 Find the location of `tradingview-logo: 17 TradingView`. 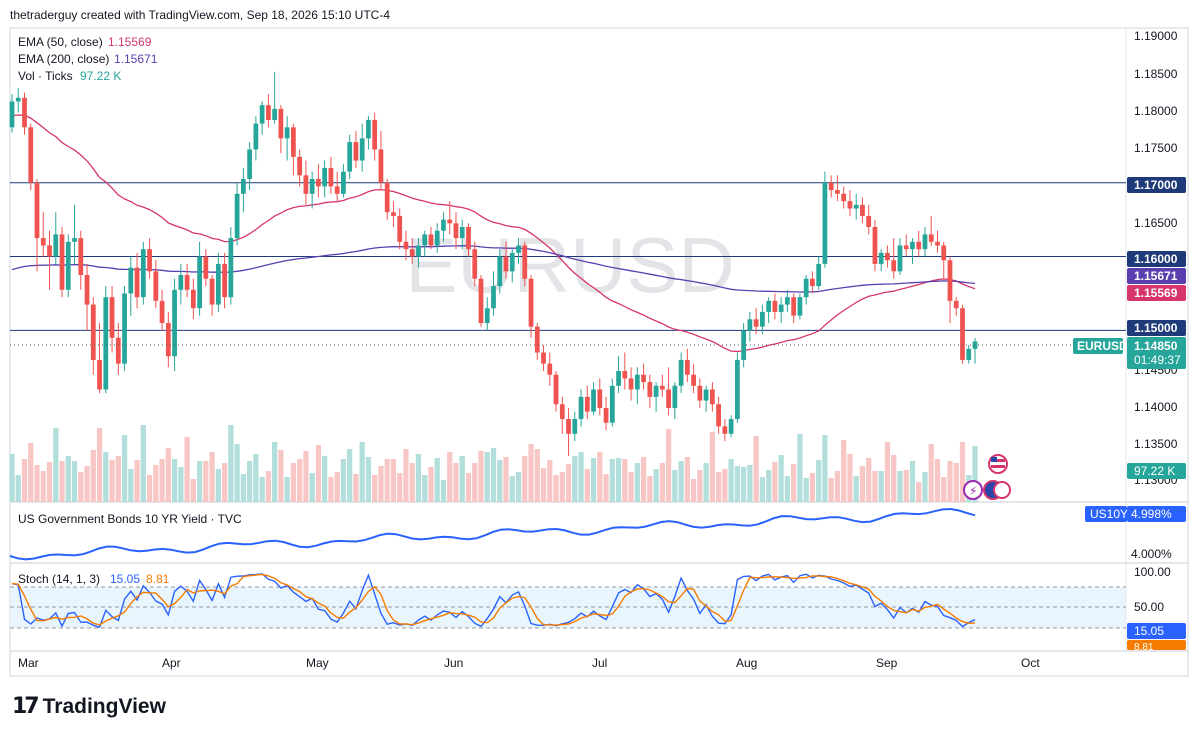

tradingview-logo: 17 TradingView is located at coordinates (89, 706).